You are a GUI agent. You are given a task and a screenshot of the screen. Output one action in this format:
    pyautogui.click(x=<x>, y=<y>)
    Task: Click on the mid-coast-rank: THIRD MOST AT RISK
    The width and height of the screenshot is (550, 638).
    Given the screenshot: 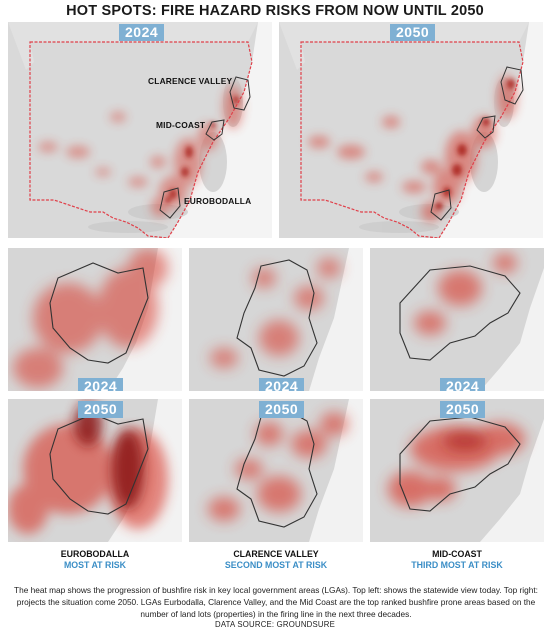 What is the action you would take?
    pyautogui.click(x=457, y=565)
    